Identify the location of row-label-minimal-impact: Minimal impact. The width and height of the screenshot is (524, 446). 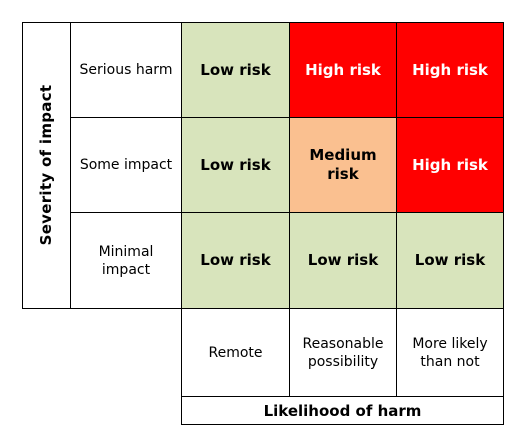
(126, 260).